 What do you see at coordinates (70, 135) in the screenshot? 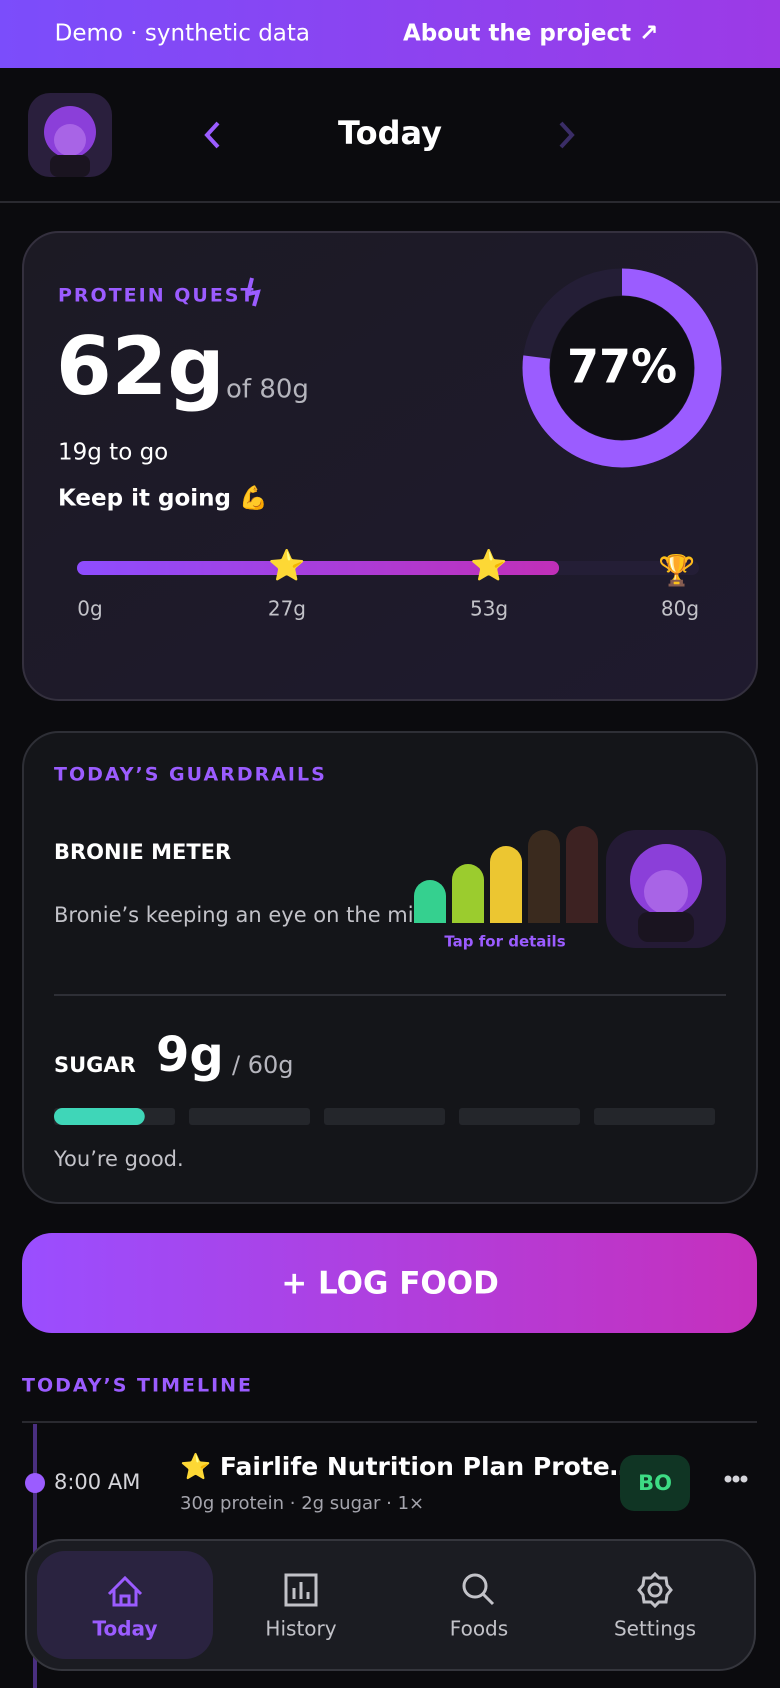
I see `avatar` at bounding box center [70, 135].